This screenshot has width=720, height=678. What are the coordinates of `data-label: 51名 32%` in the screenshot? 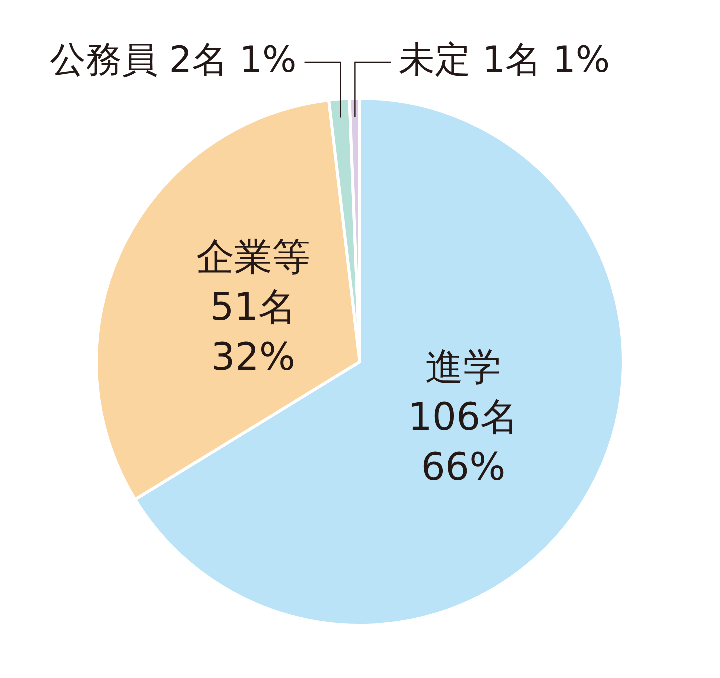 It's located at (253, 332).